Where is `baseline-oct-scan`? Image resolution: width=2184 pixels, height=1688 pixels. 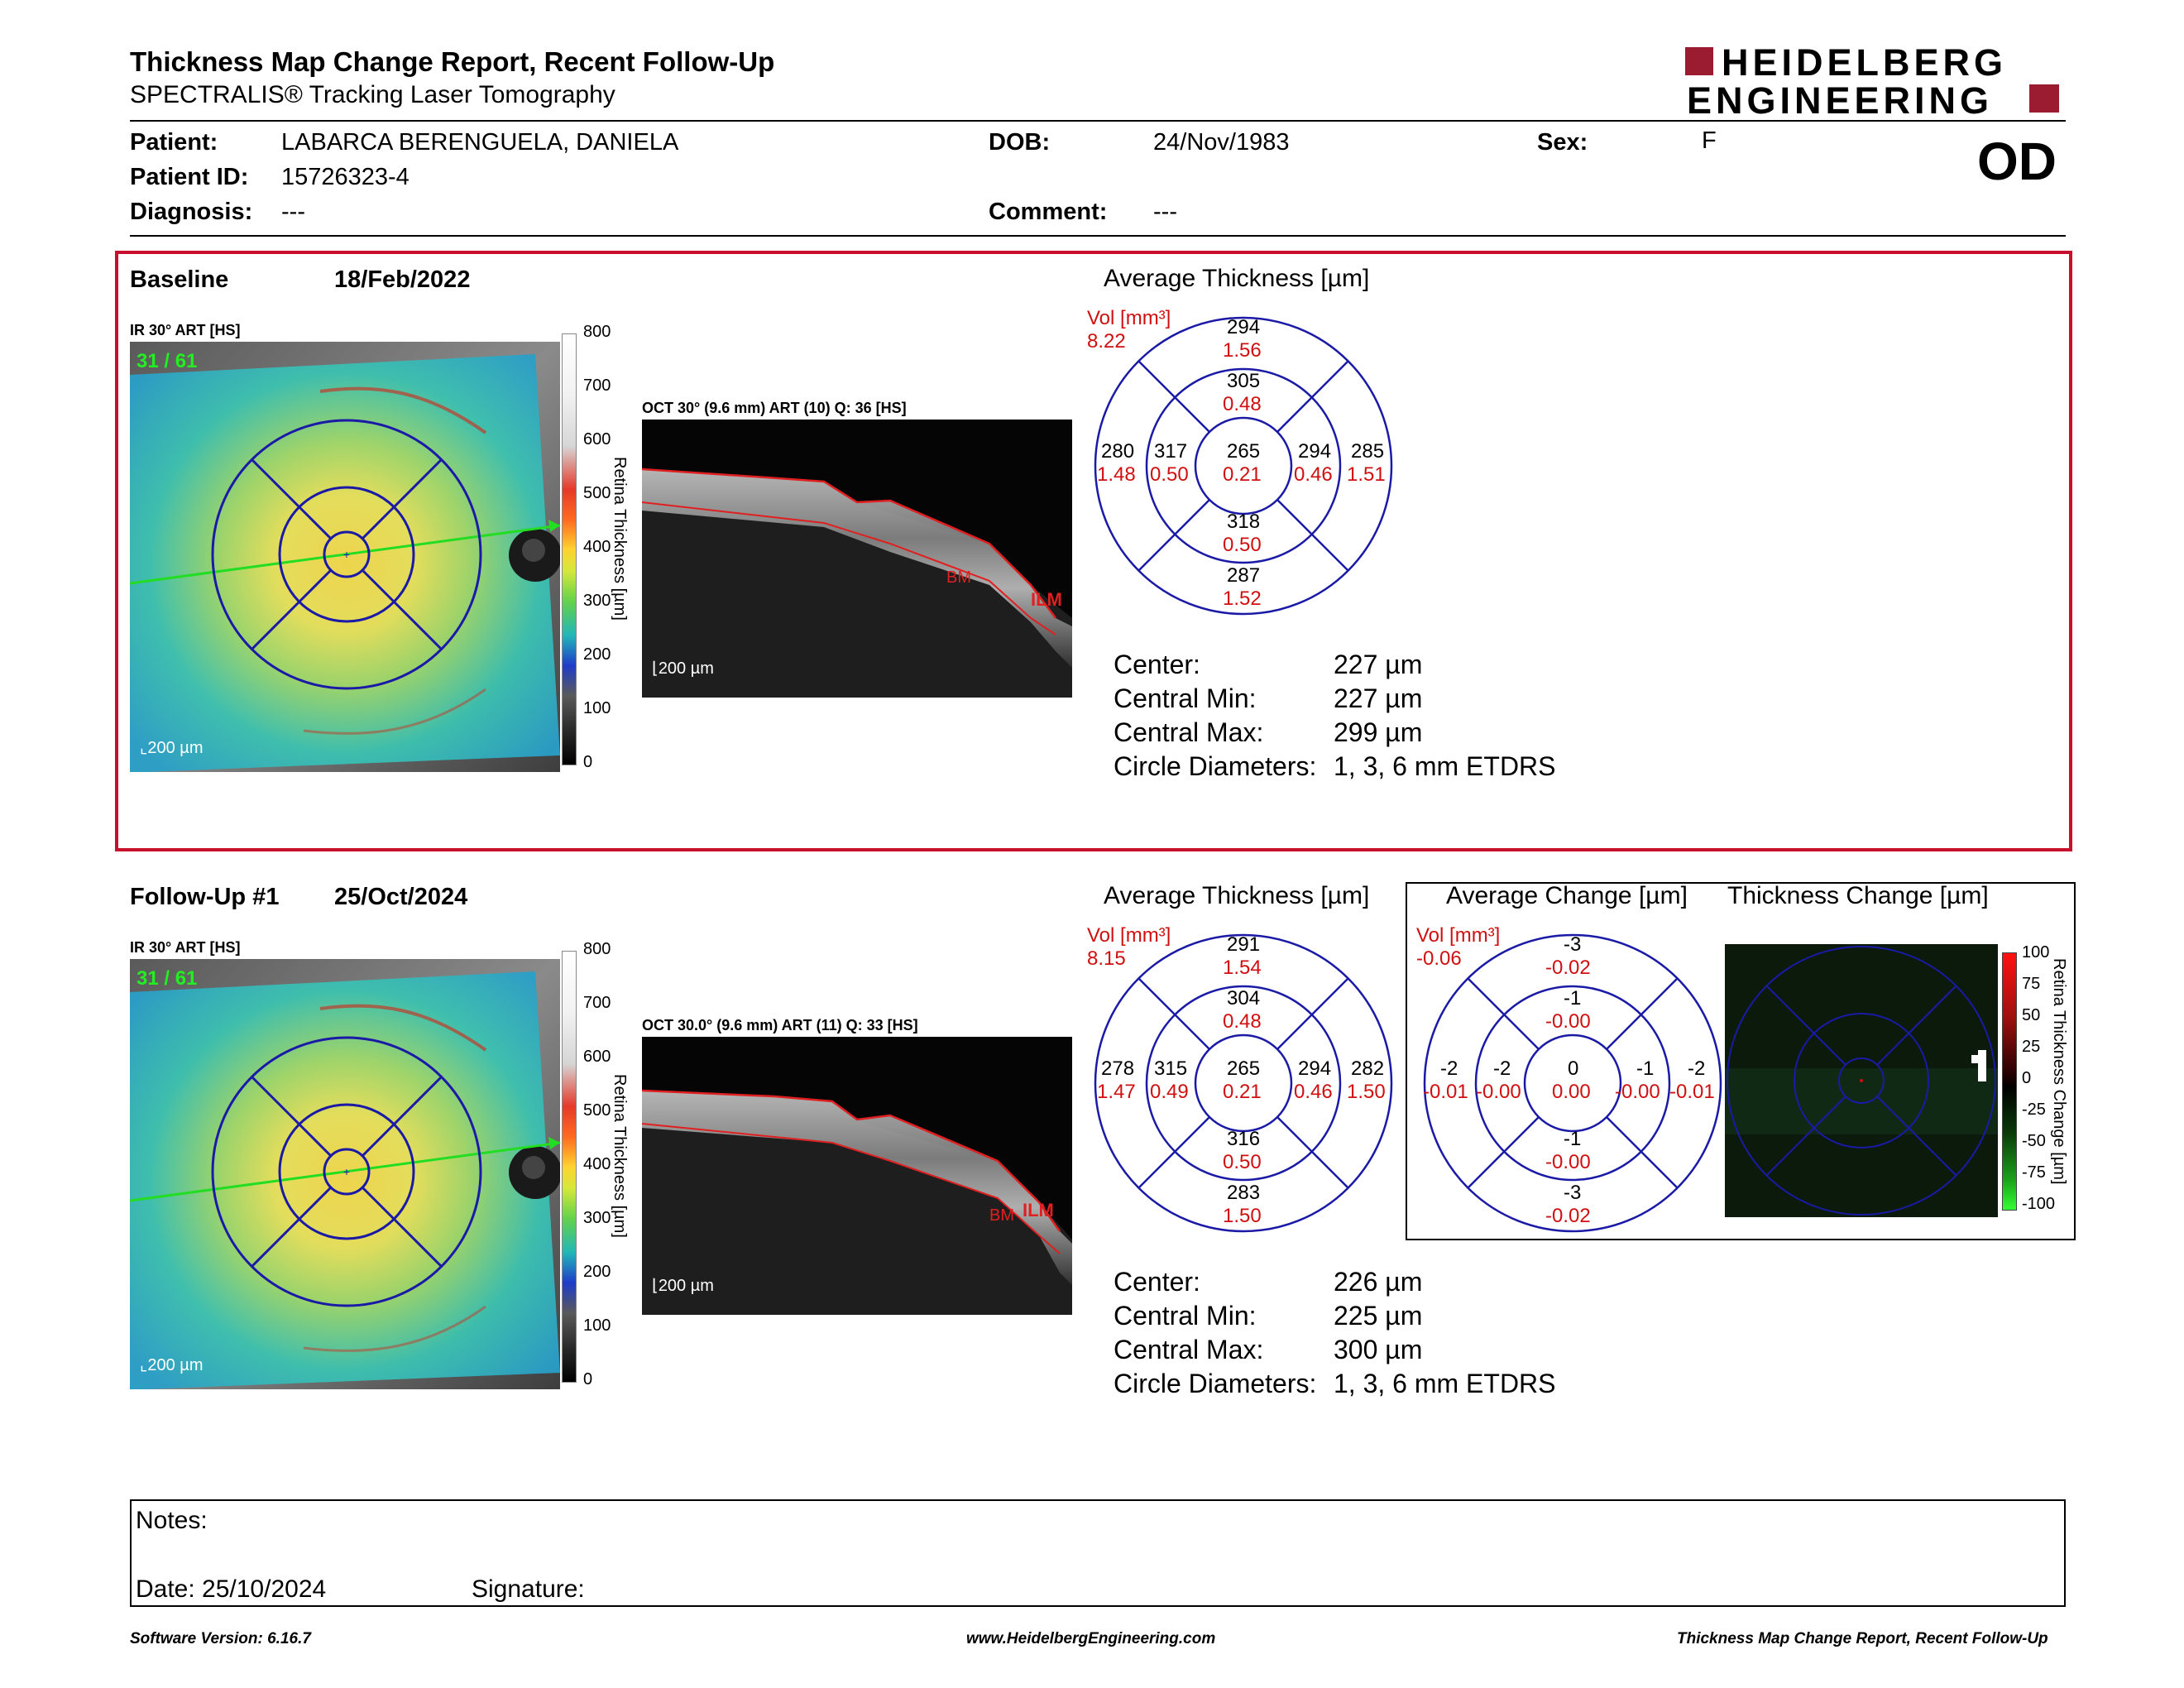
baseline-oct-scan is located at coordinates (857, 583).